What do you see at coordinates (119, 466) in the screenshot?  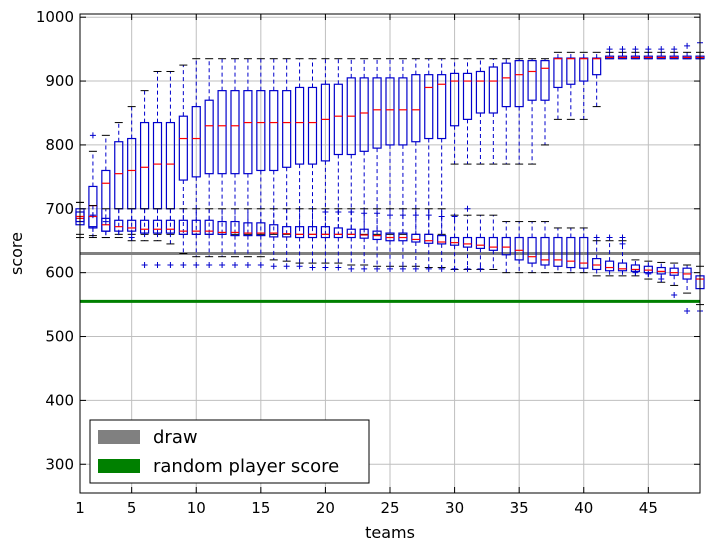 I see `legend-swatch-random` at bounding box center [119, 466].